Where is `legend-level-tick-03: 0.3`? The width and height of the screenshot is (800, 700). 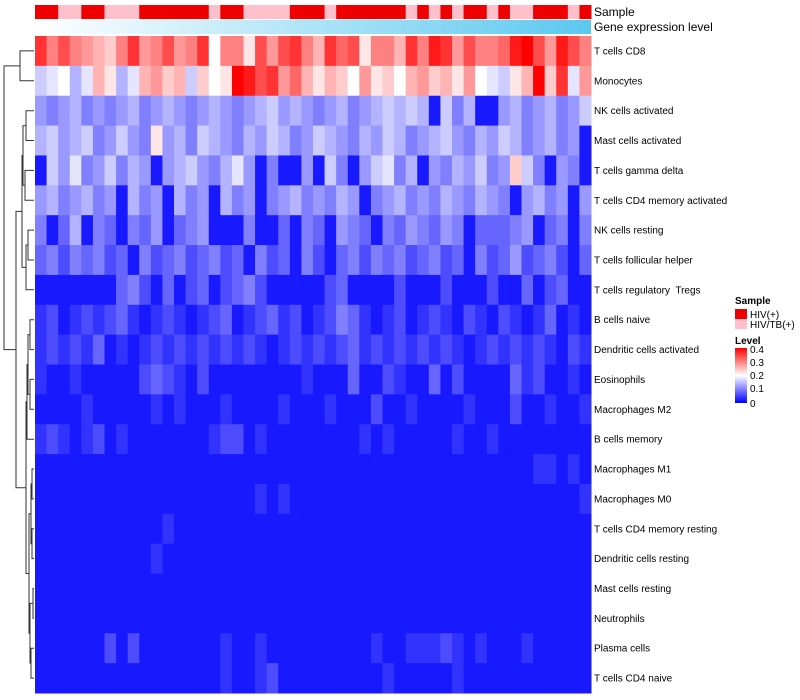
legend-level-tick-03: 0.3 is located at coordinates (757, 363).